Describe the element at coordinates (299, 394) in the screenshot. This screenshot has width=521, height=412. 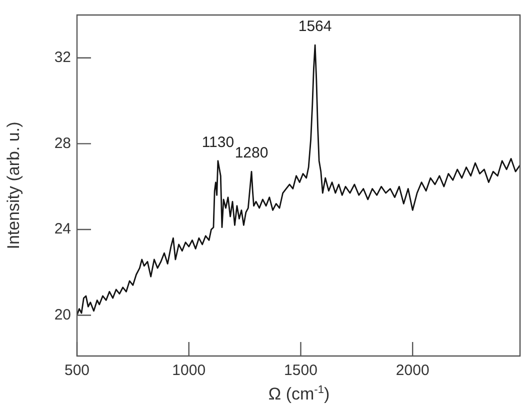
I see `x-axis-title: Ω (cm$^{-1}$)` at that location.